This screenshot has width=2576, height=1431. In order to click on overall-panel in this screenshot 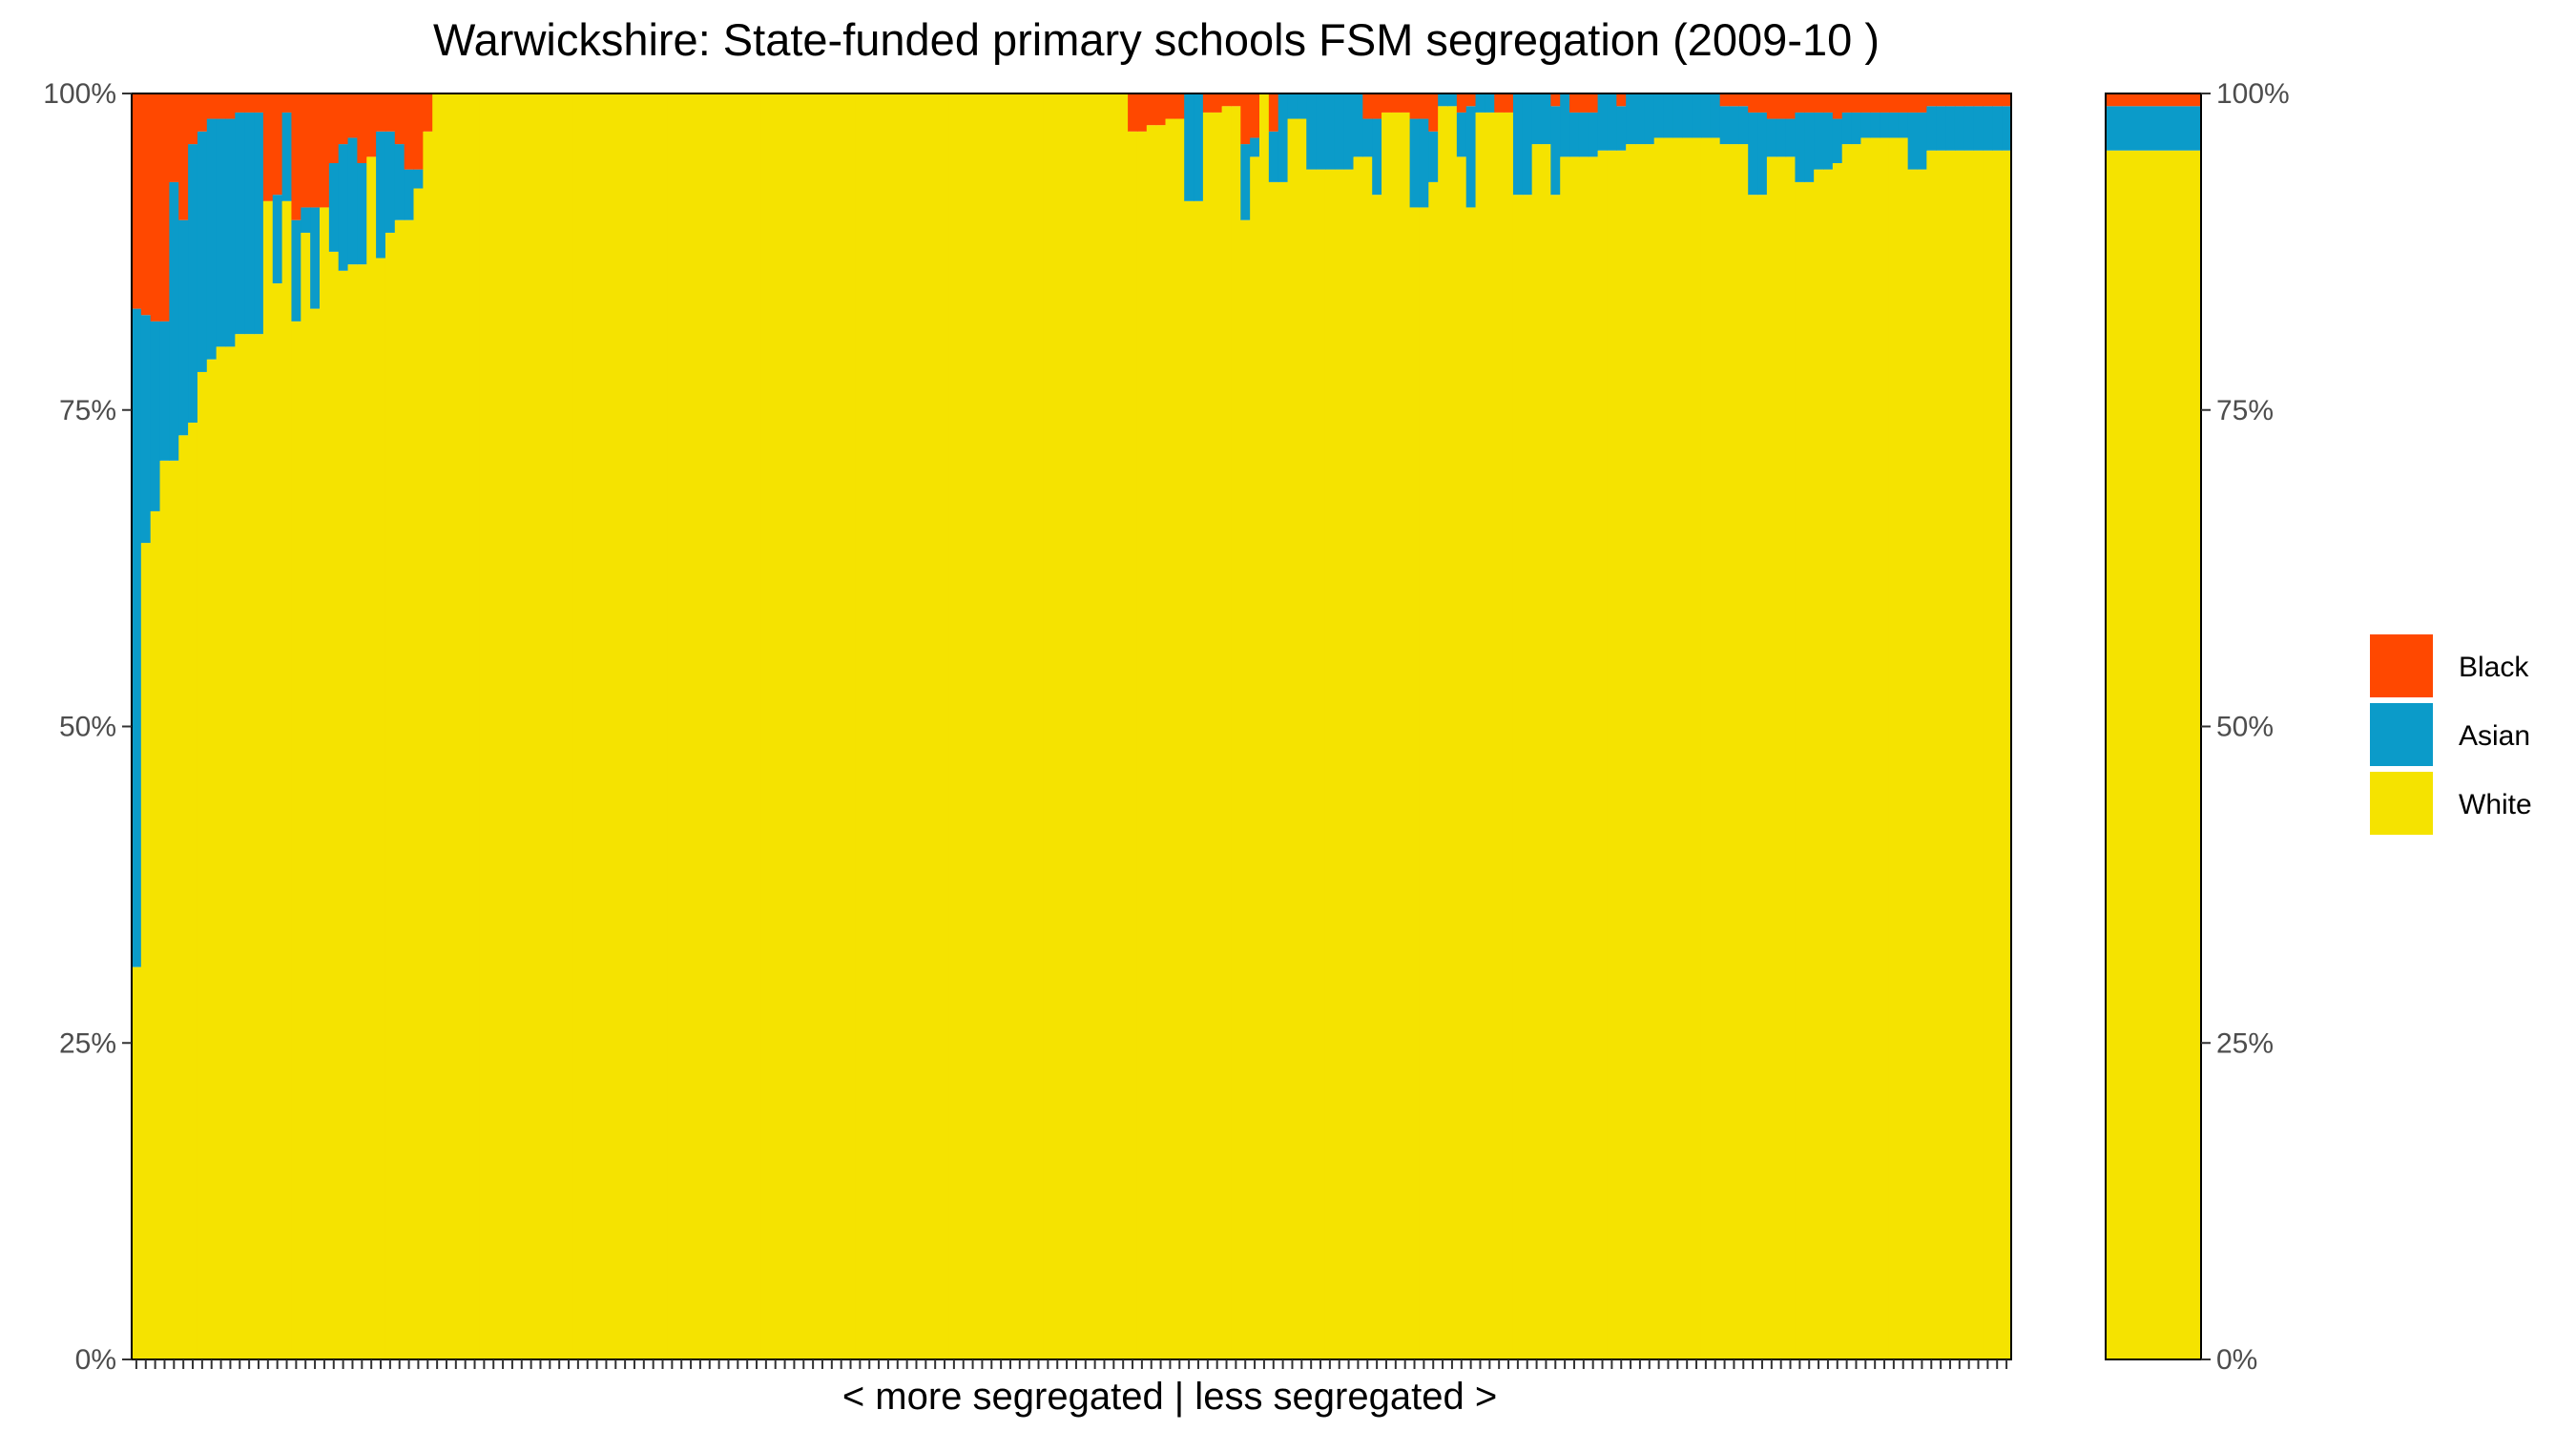, I will do `click(2153, 726)`.